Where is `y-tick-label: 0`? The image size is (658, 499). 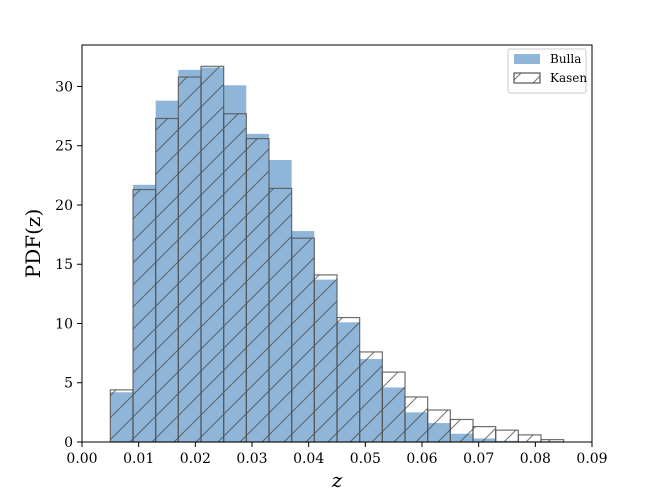 y-tick-label: 0 is located at coordinates (68, 443).